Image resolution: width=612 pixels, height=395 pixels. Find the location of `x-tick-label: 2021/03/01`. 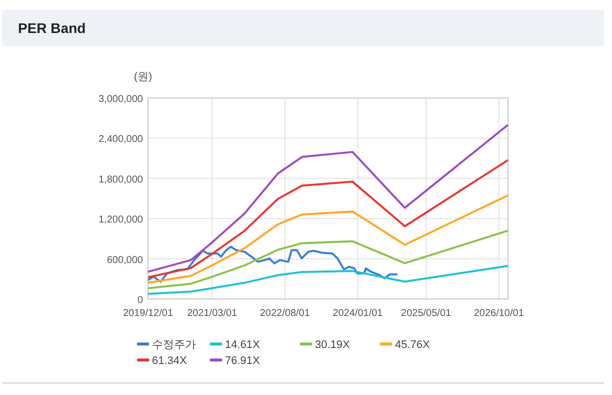

x-tick-label: 2021/03/01 is located at coordinates (212, 313).